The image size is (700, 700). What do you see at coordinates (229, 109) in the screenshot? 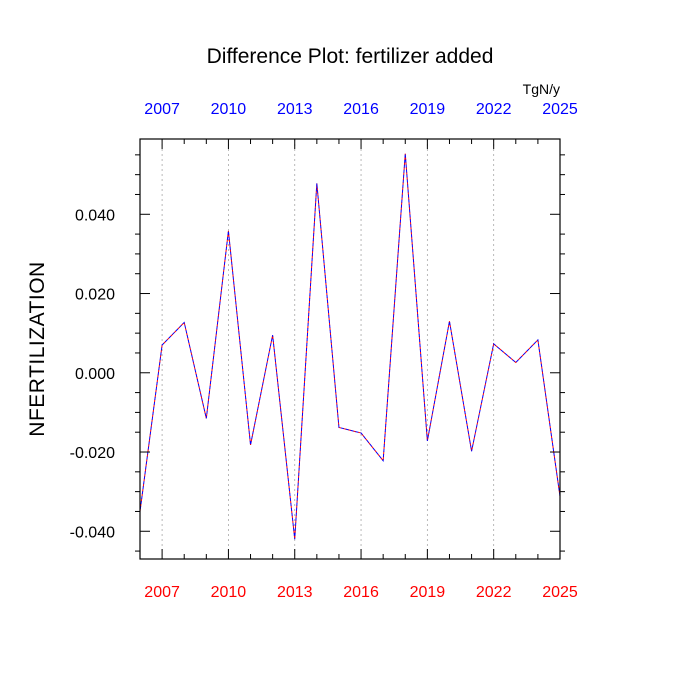
I see `x-tick-label-top: 2010` at bounding box center [229, 109].